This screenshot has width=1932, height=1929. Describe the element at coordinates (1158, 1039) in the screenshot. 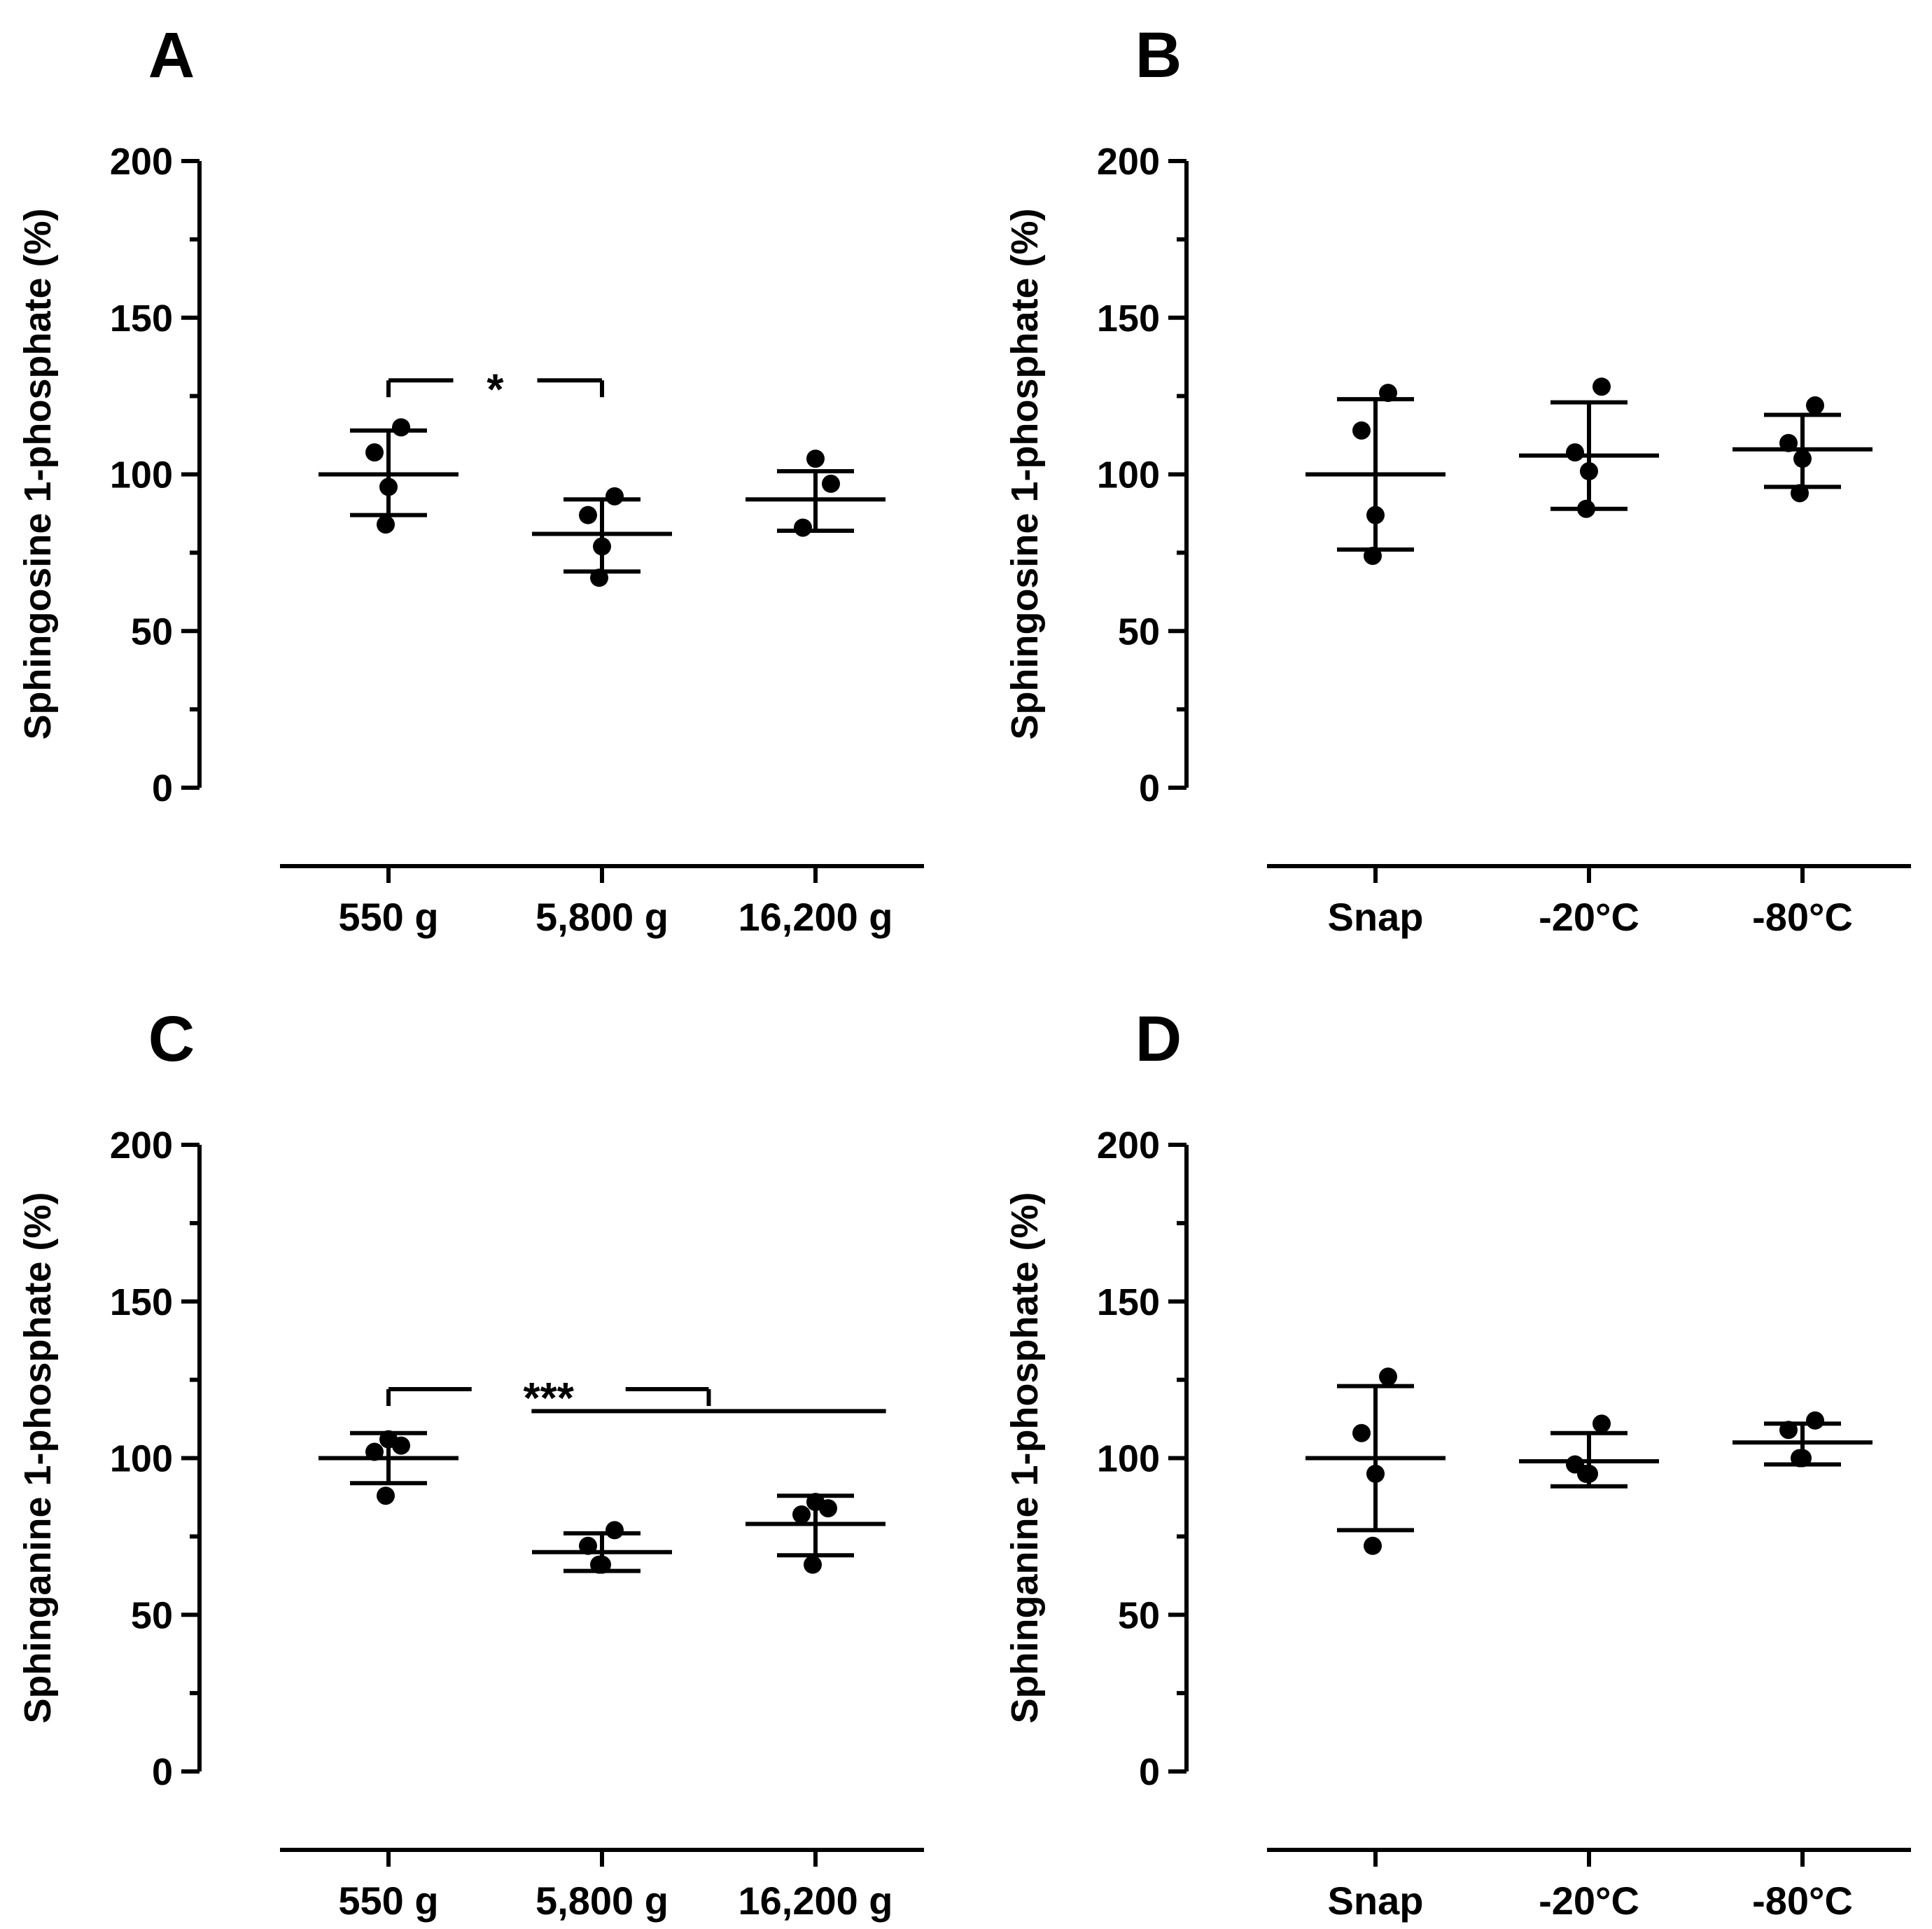

I see `panel-letter: D` at that location.